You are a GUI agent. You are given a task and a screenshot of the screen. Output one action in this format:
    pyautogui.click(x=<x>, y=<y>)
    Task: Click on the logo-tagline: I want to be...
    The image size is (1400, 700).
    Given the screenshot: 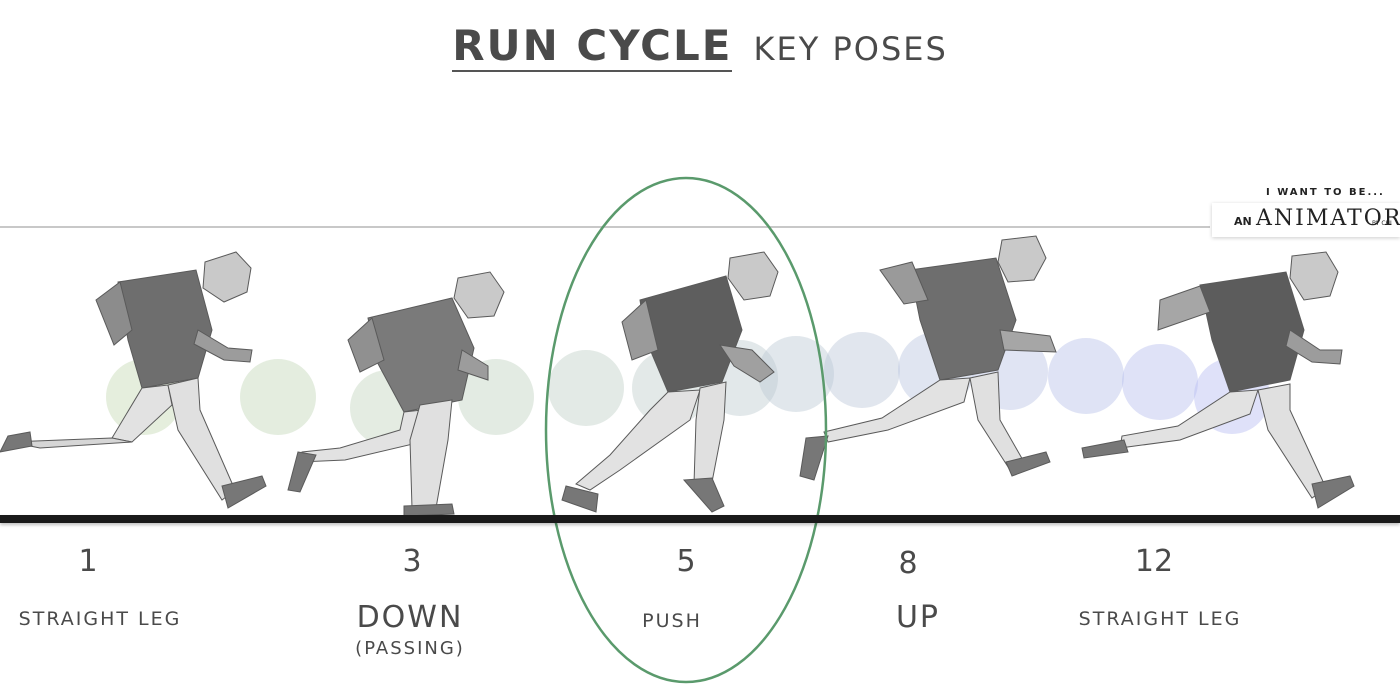 What is the action you would take?
    pyautogui.click(x=1325, y=192)
    